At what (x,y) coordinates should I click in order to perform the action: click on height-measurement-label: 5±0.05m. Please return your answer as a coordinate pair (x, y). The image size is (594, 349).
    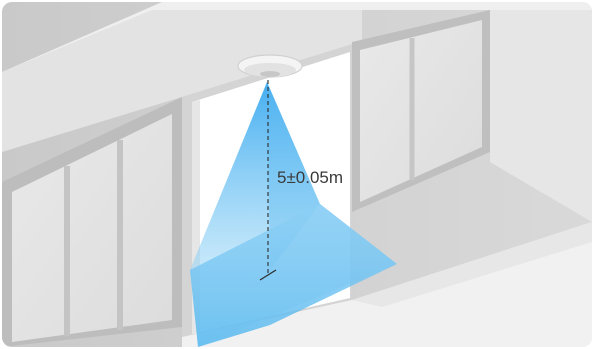
    Looking at the image, I should click on (310, 177).